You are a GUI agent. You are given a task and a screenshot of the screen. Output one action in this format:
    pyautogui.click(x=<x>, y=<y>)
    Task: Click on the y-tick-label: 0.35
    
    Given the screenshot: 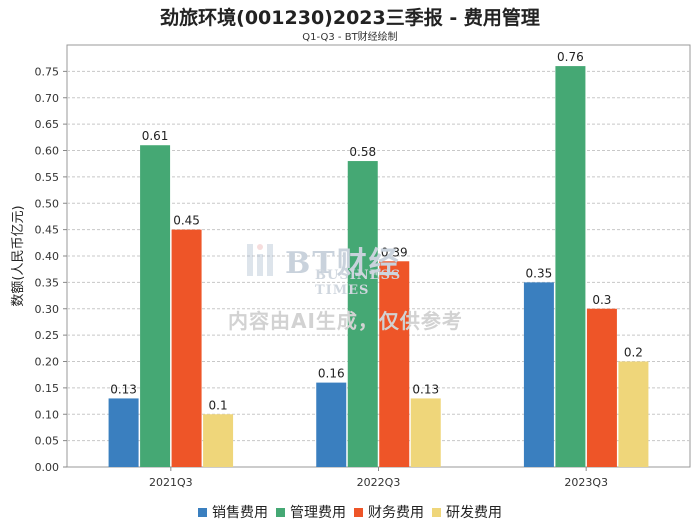 What is the action you would take?
    pyautogui.click(x=47, y=282)
    